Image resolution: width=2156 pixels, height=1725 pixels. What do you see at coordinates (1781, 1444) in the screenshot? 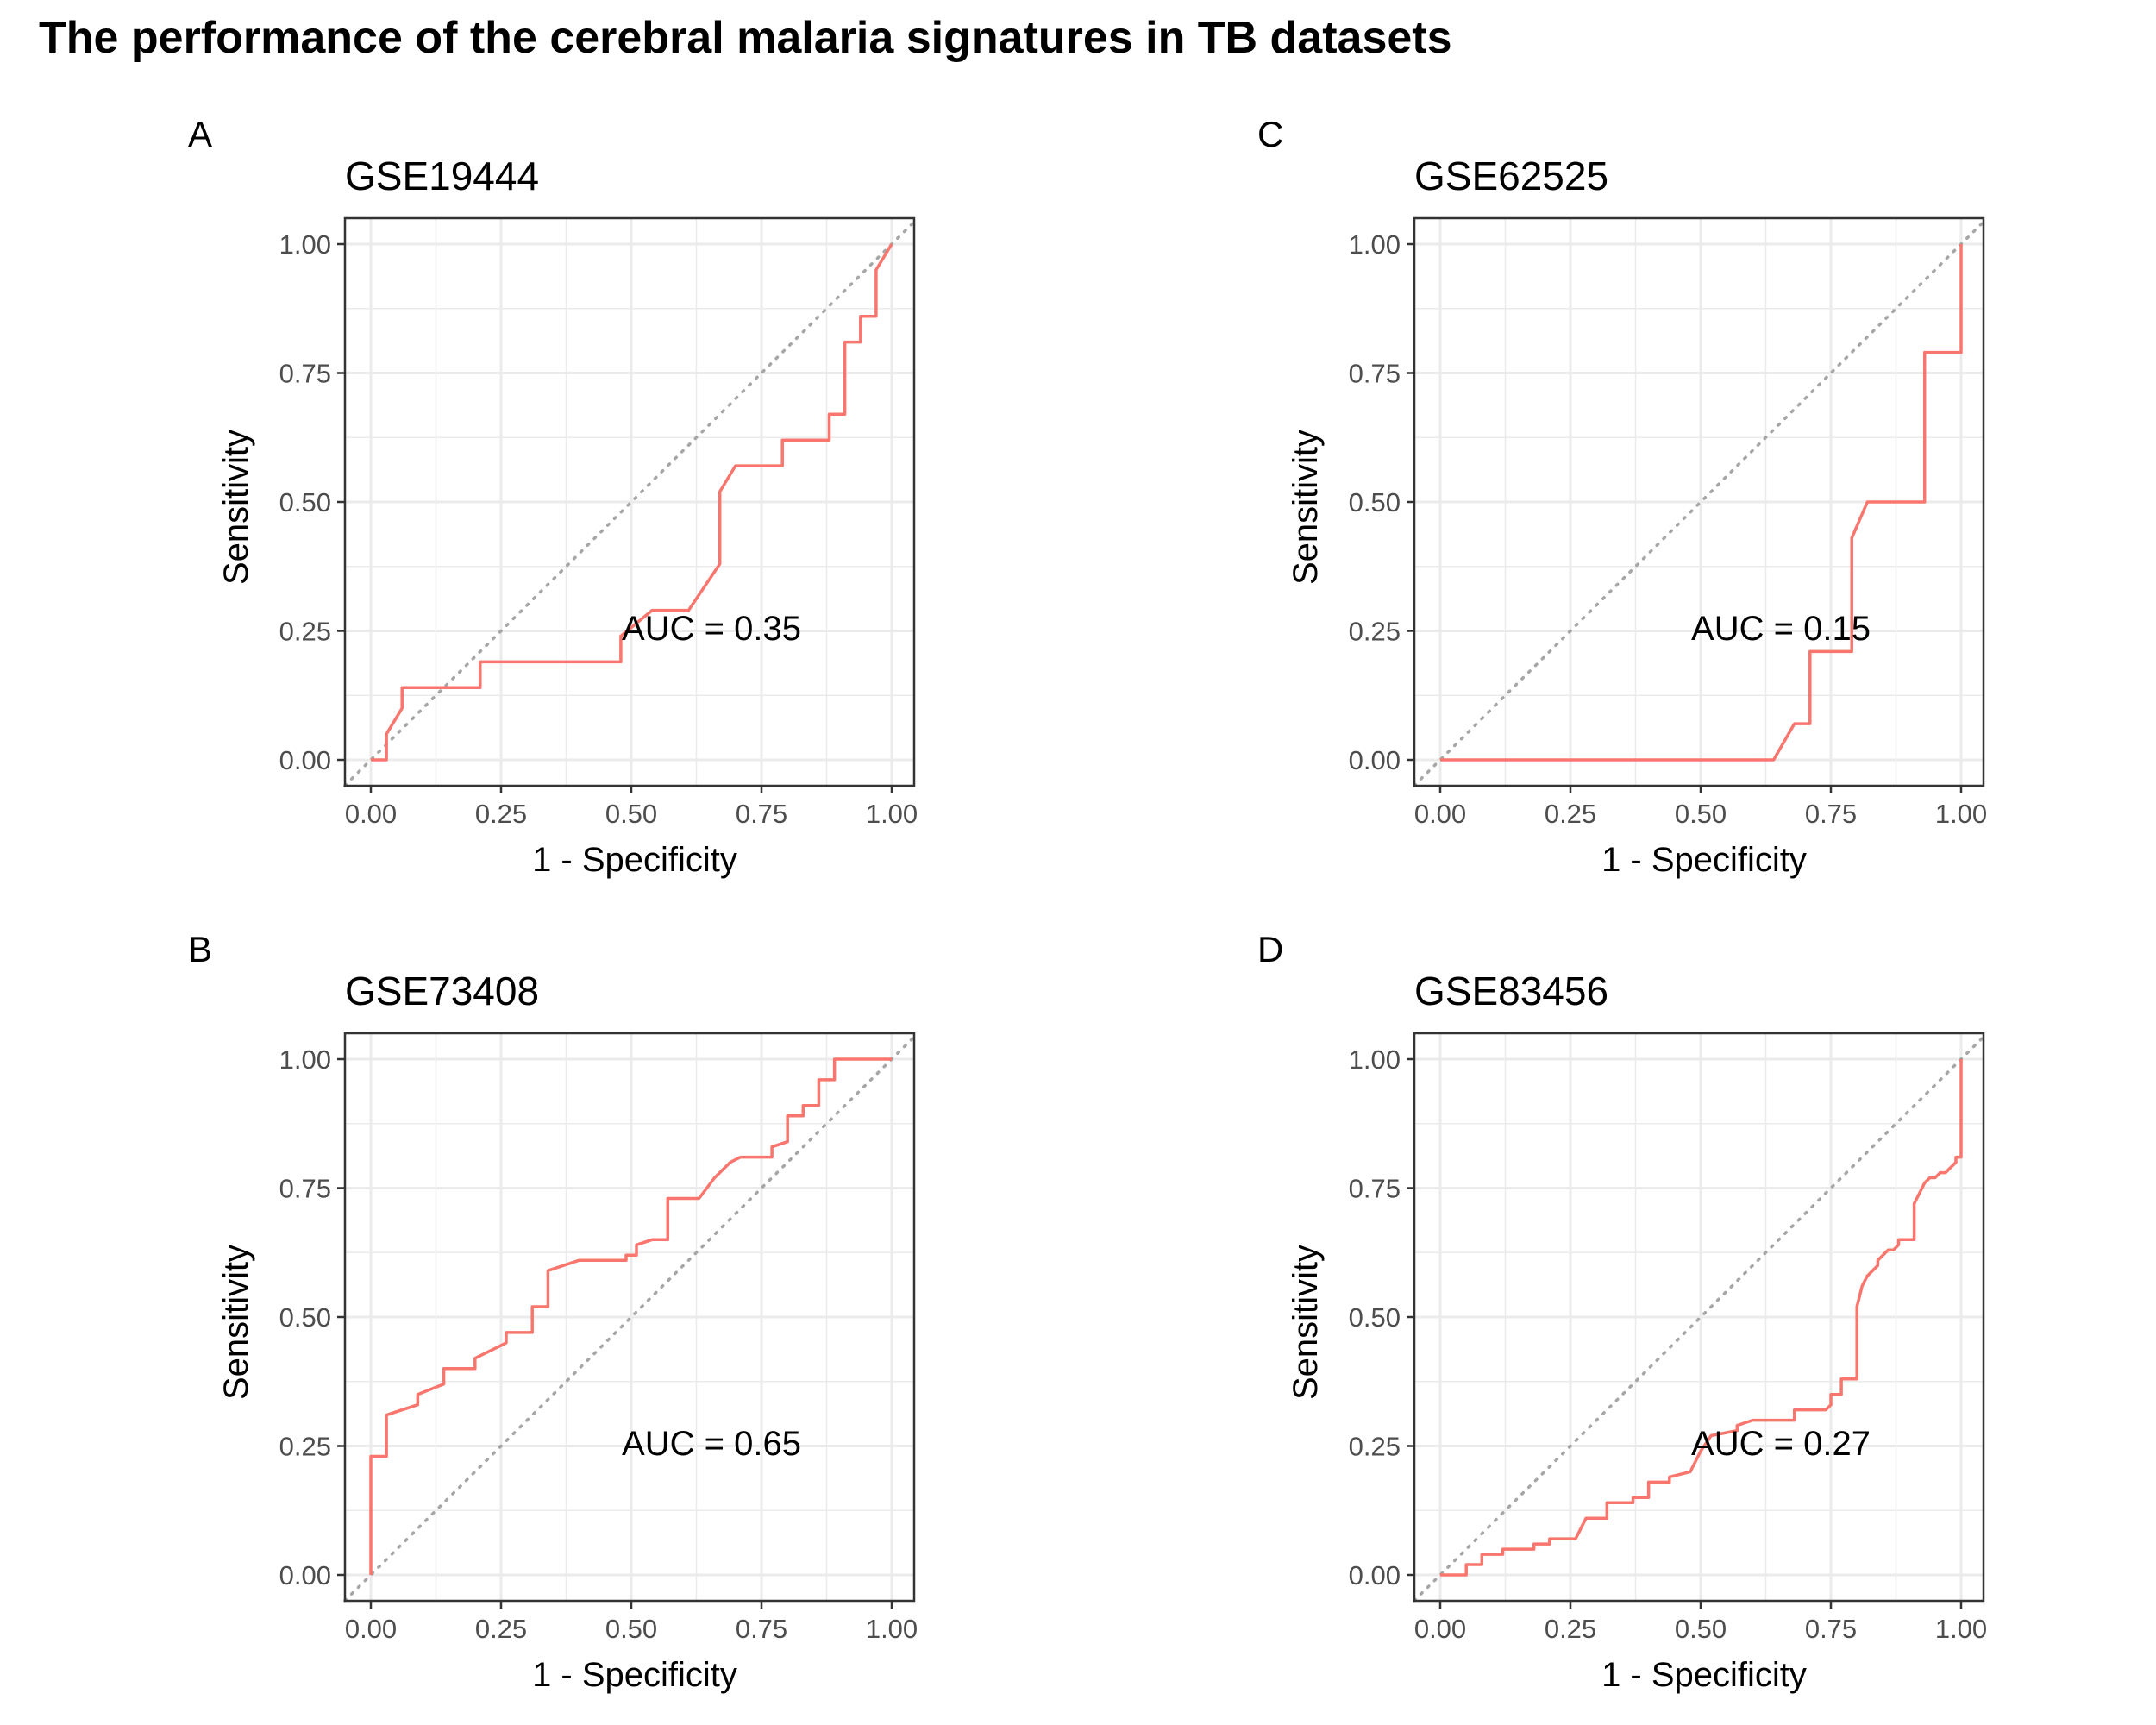
I see `auc-label: AUC = 0.27` at bounding box center [1781, 1444].